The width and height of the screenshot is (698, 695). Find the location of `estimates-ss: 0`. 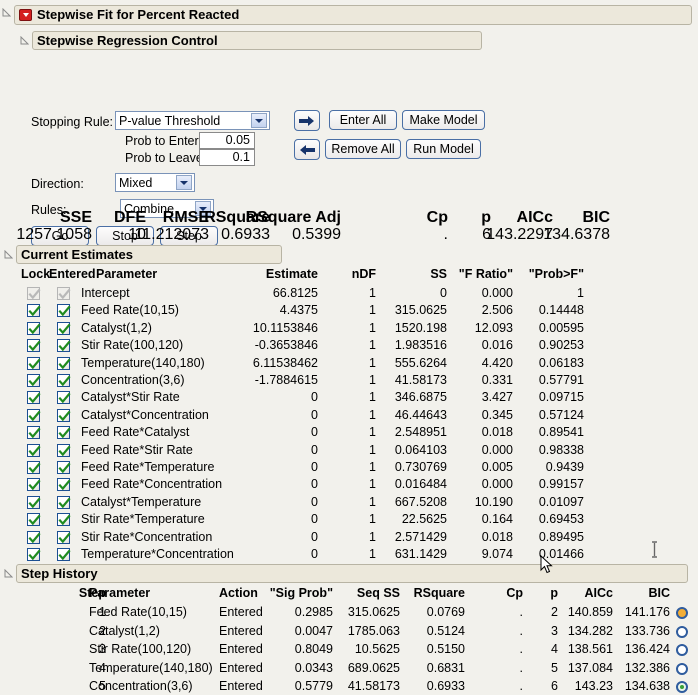

estimates-ss: 0 is located at coordinates (443, 293).